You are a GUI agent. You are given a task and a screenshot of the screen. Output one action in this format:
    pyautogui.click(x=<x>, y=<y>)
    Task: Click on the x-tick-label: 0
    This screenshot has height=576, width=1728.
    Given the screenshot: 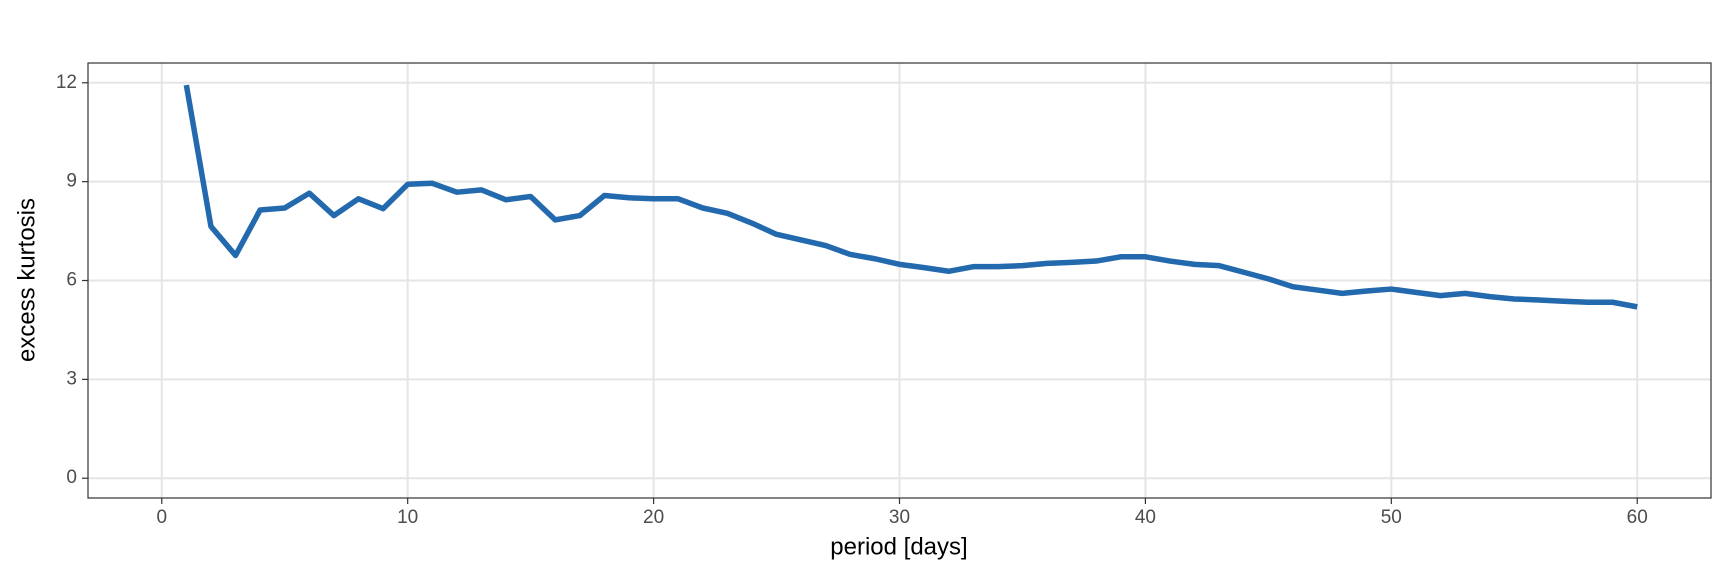 What is the action you would take?
    pyautogui.click(x=161, y=517)
    